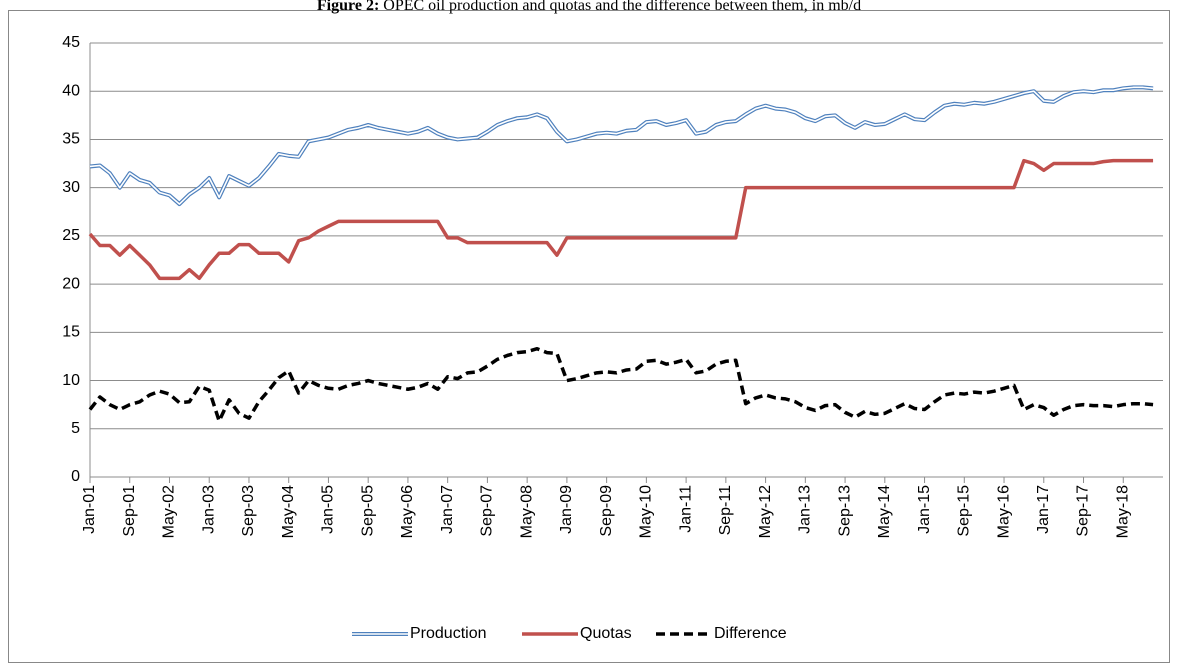  Describe the element at coordinates (169, 511) in the screenshot. I see `x-tick-label: May-02` at that location.